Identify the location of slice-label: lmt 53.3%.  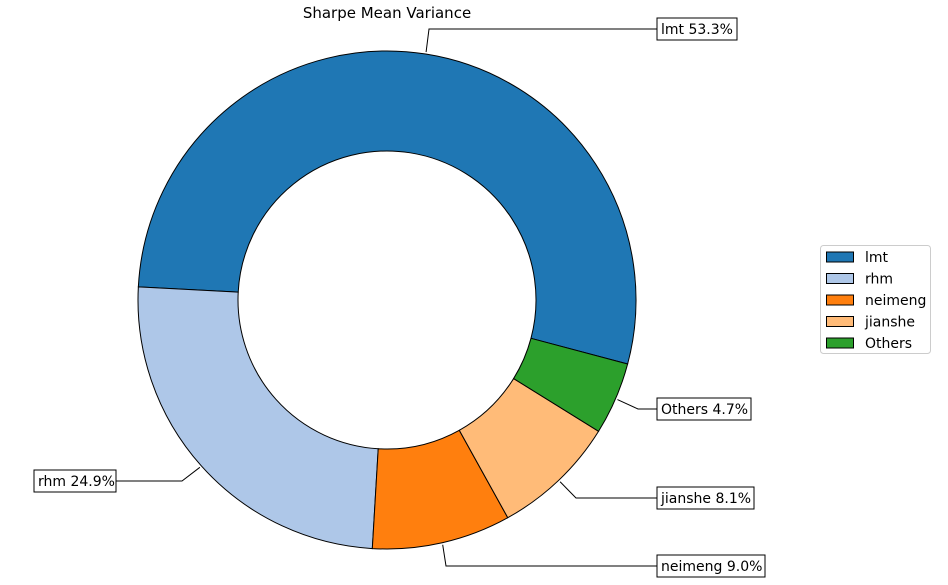
(697, 30).